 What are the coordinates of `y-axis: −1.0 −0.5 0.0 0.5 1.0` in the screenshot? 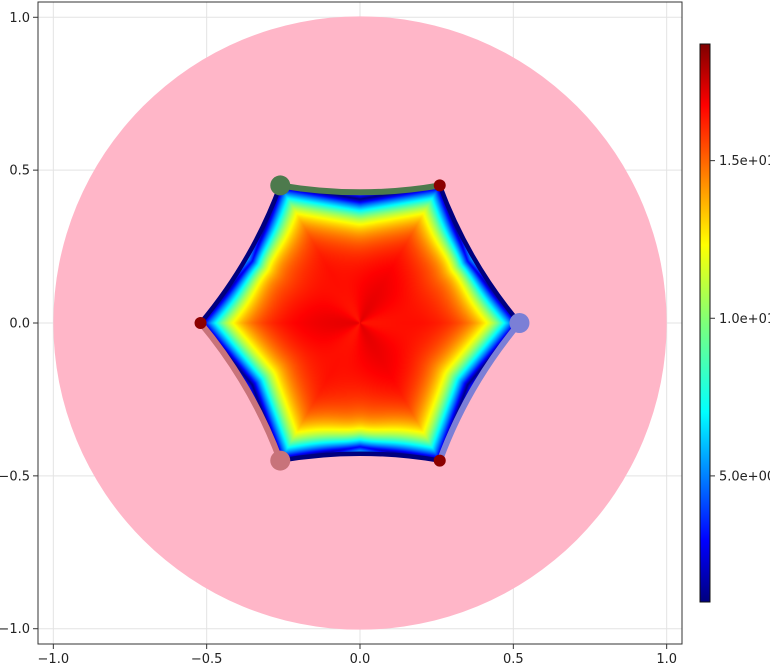 It's located at (19, 324).